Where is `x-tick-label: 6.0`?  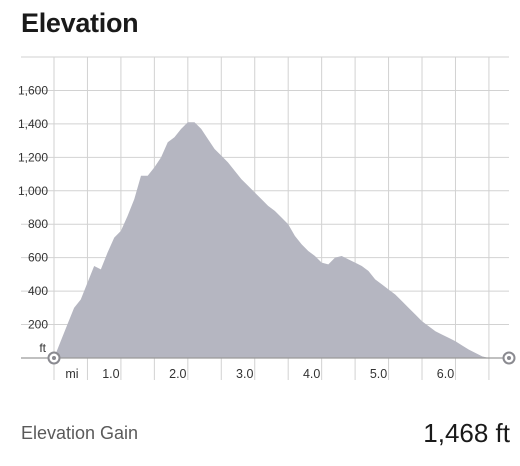 x-tick-label: 6.0 is located at coordinates (445, 374).